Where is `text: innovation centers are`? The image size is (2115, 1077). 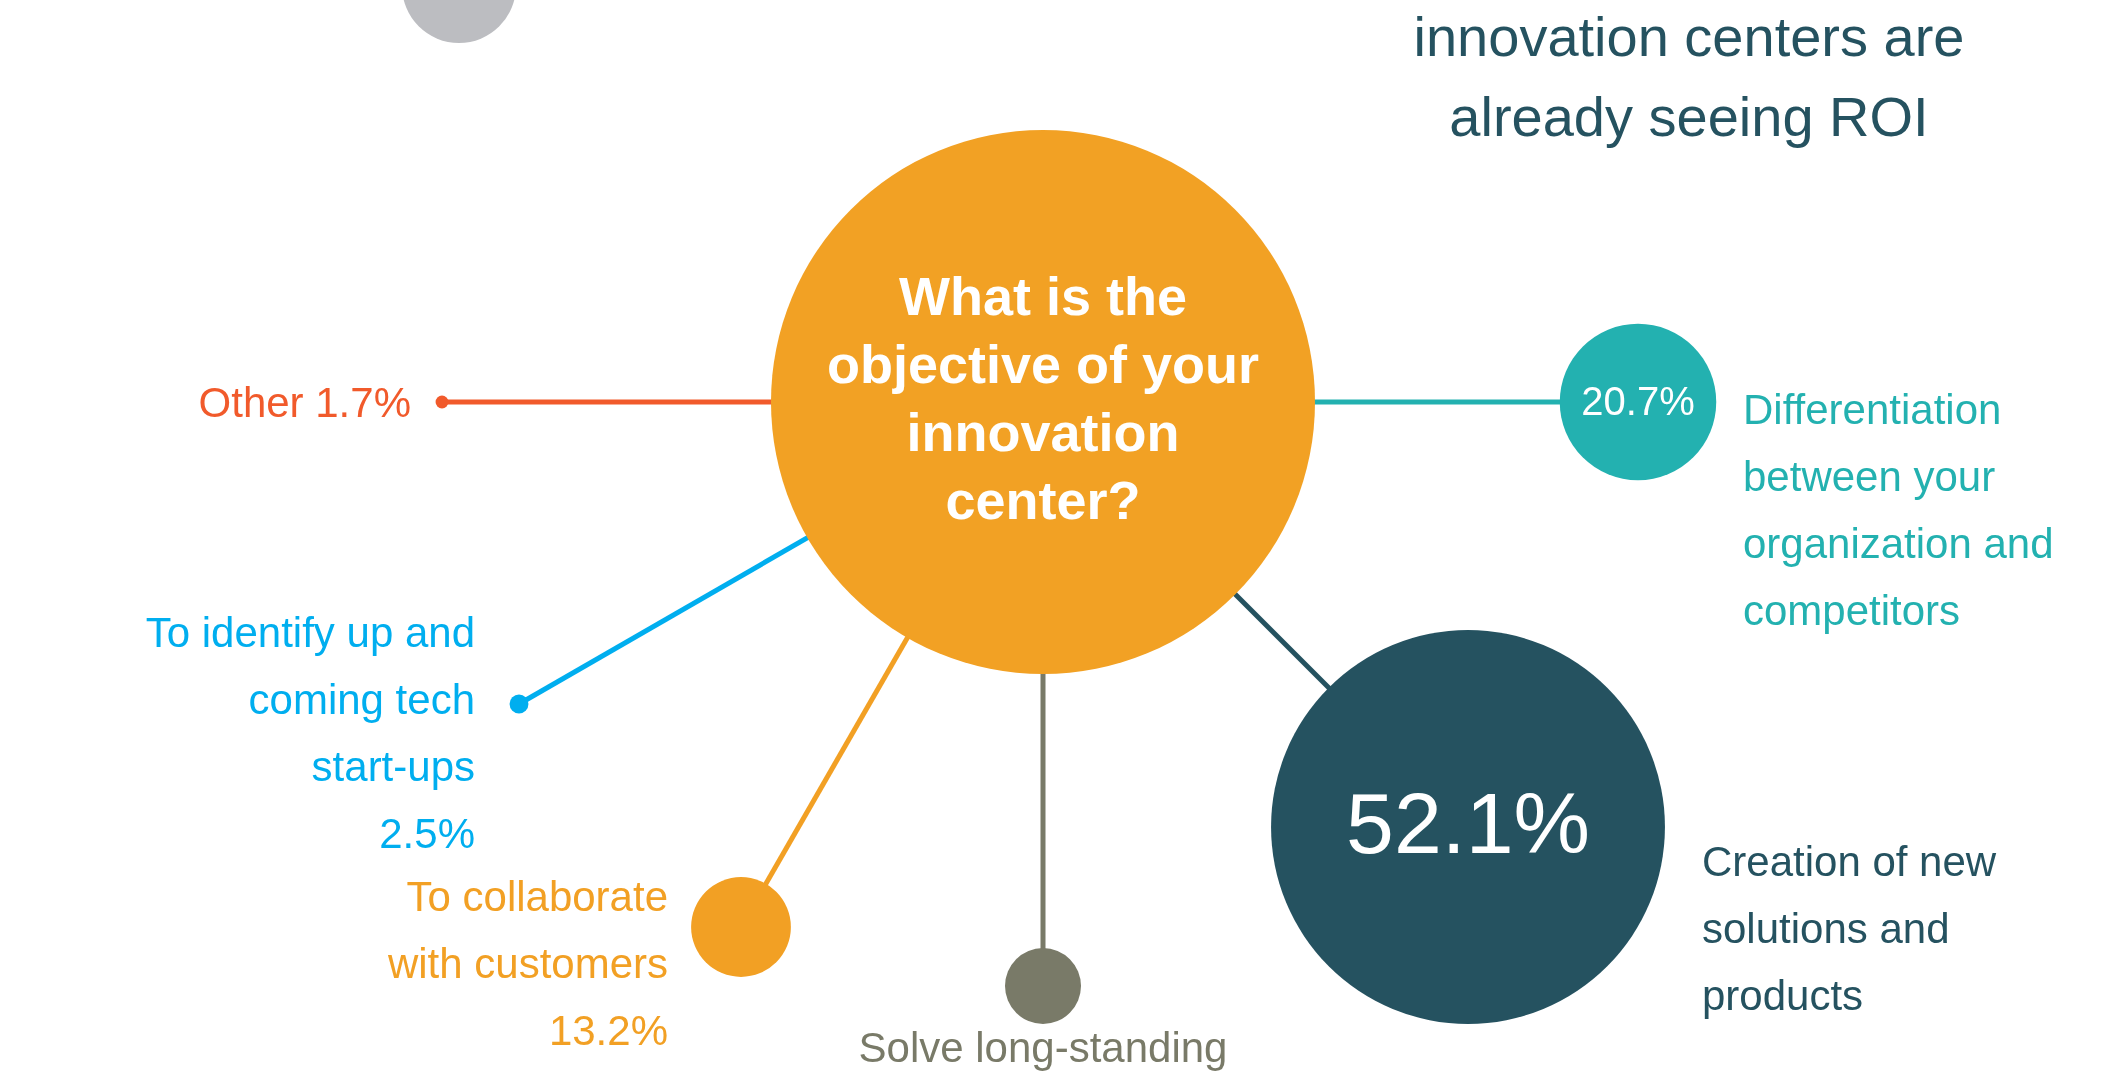 text: innovation centers are is located at coordinates (1689, 36).